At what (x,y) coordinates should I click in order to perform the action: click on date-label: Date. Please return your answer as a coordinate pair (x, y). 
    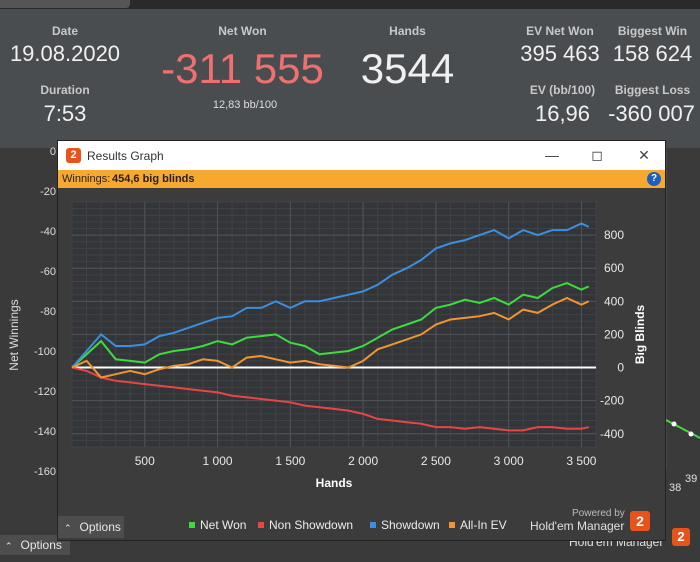
    Looking at the image, I should click on (64, 31).